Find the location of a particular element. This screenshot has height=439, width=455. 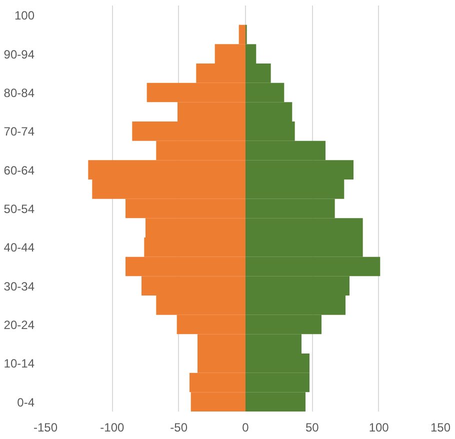

y-tick-label: 100 is located at coordinates (24, 15).